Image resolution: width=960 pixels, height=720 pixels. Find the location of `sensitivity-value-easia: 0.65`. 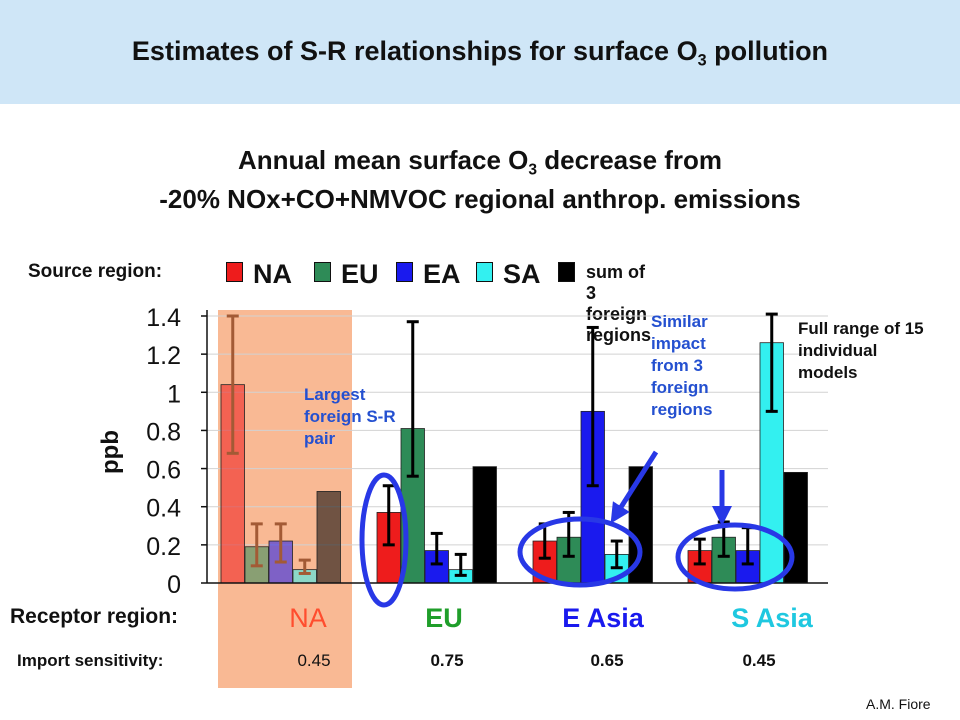

sensitivity-value-easia: 0.65 is located at coordinates (607, 660).